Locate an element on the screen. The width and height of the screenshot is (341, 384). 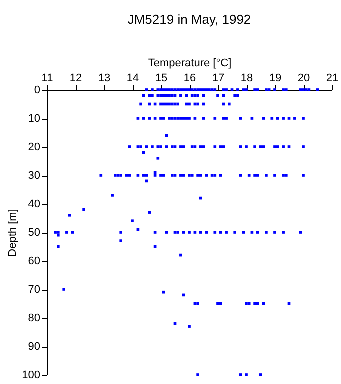
y-tick-label: 0 is located at coordinates (37, 90).